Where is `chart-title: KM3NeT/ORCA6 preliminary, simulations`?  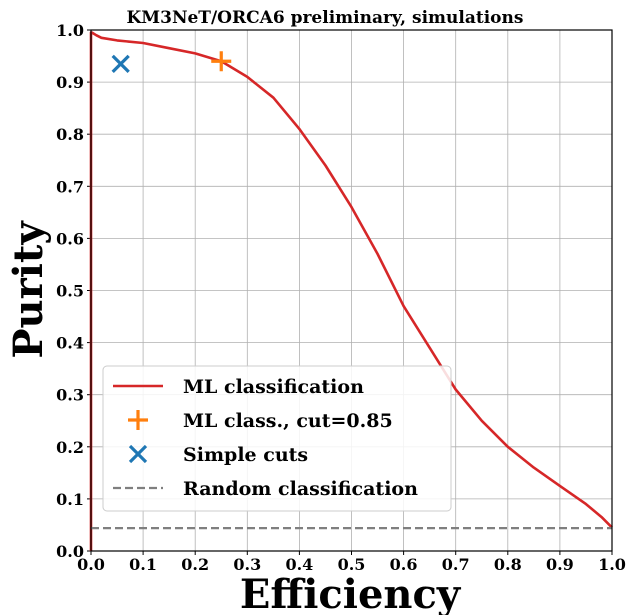
chart-title: KM3NeT/ORCA6 preliminary, simulations is located at coordinates (325, 18).